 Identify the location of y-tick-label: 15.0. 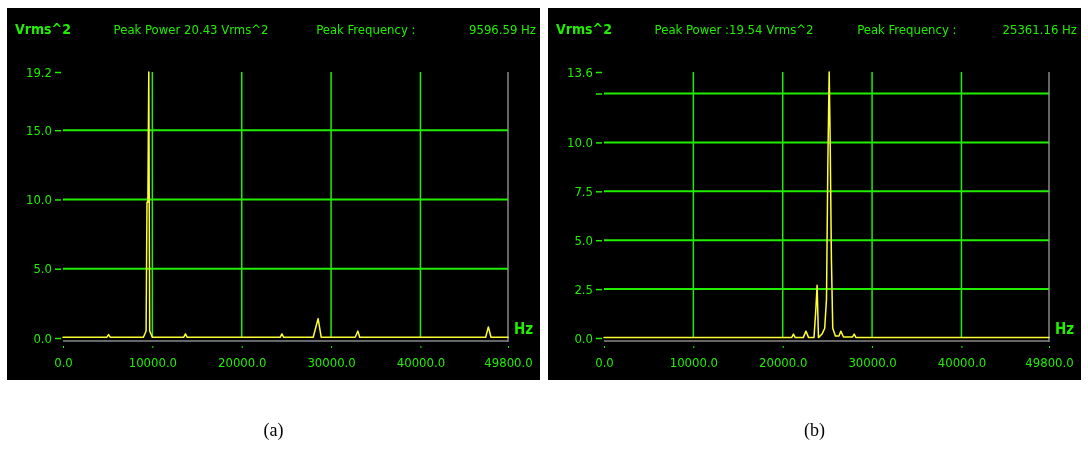
(38, 130).